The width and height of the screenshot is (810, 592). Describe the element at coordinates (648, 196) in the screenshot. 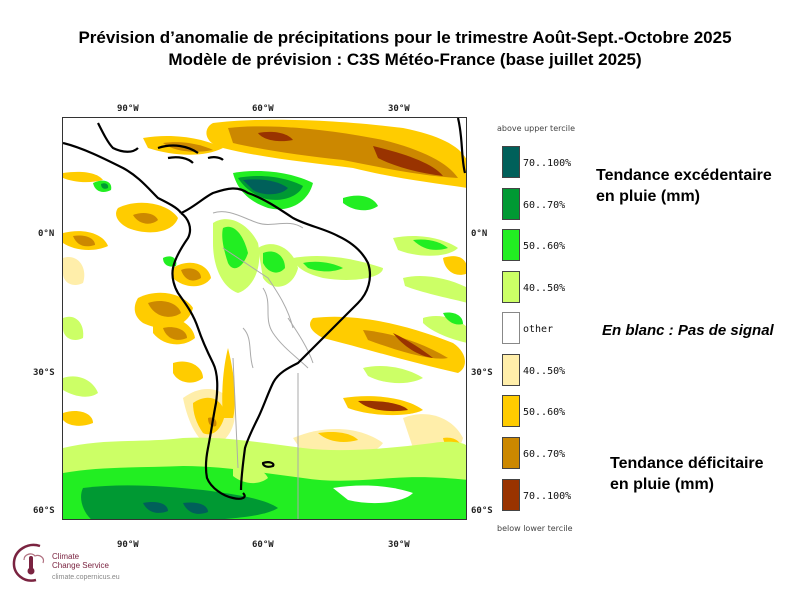

I see `wet-trend-line2: en pluie (mm)` at that location.